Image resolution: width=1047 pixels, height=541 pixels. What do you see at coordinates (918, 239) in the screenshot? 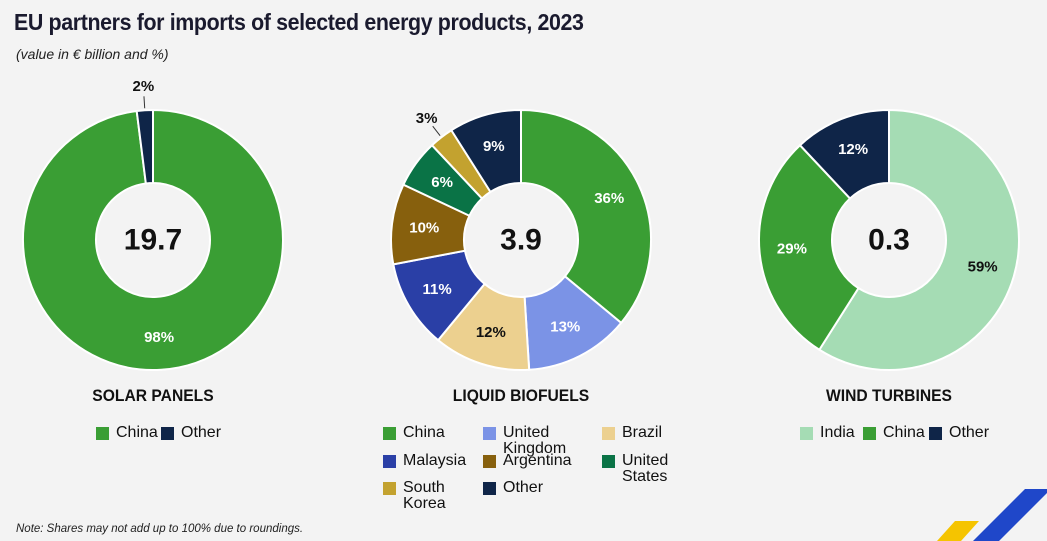
I see `wind-turbines-slice-india` at bounding box center [918, 239].